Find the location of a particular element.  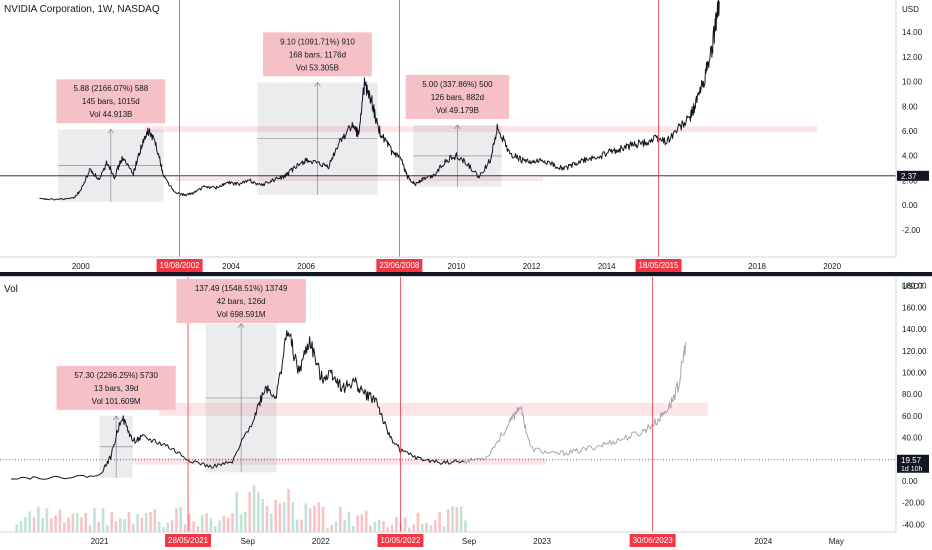

pane-separator is located at coordinates (466, 274).